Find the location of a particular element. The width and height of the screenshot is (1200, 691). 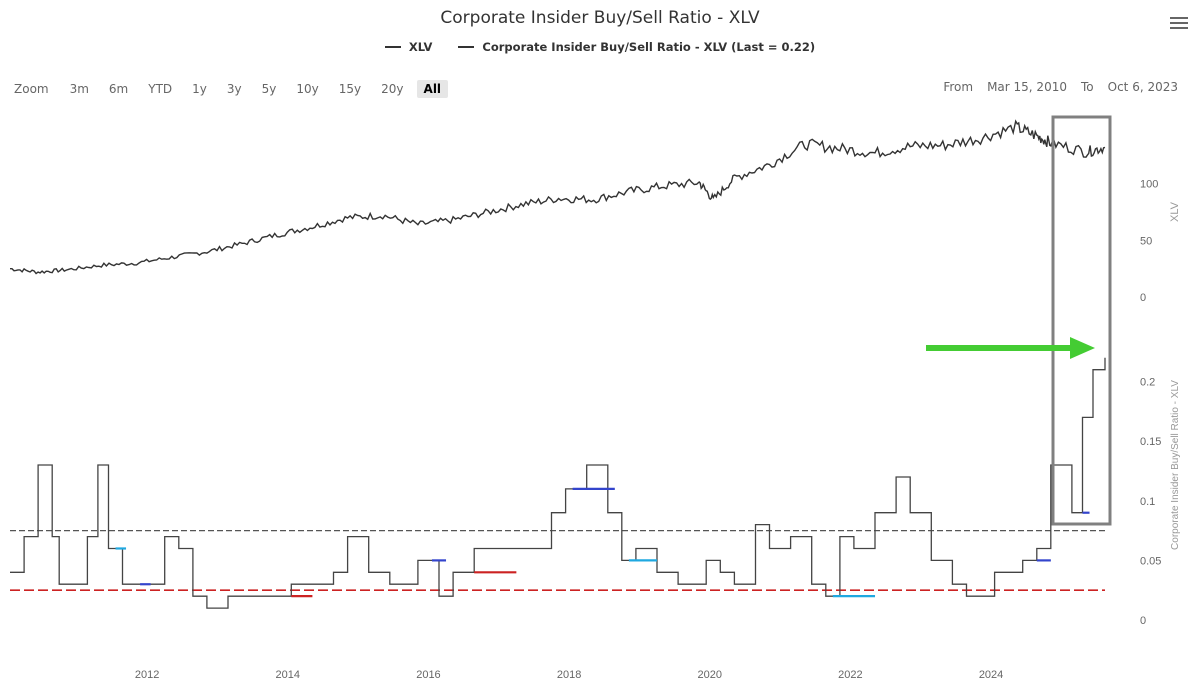

x-tick-label: 2022 is located at coordinates (850, 675).